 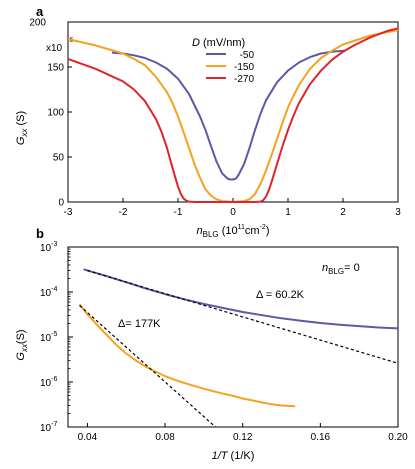 I want to click on a-x-tick-label: -3, so click(x=68, y=212).